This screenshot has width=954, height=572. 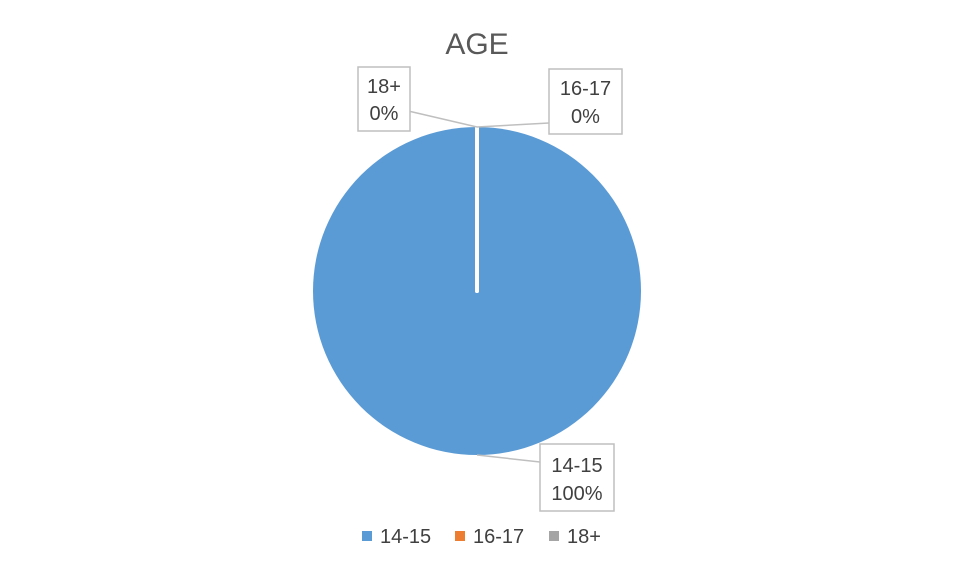 I want to click on leader-line-18plus, so click(x=440, y=118).